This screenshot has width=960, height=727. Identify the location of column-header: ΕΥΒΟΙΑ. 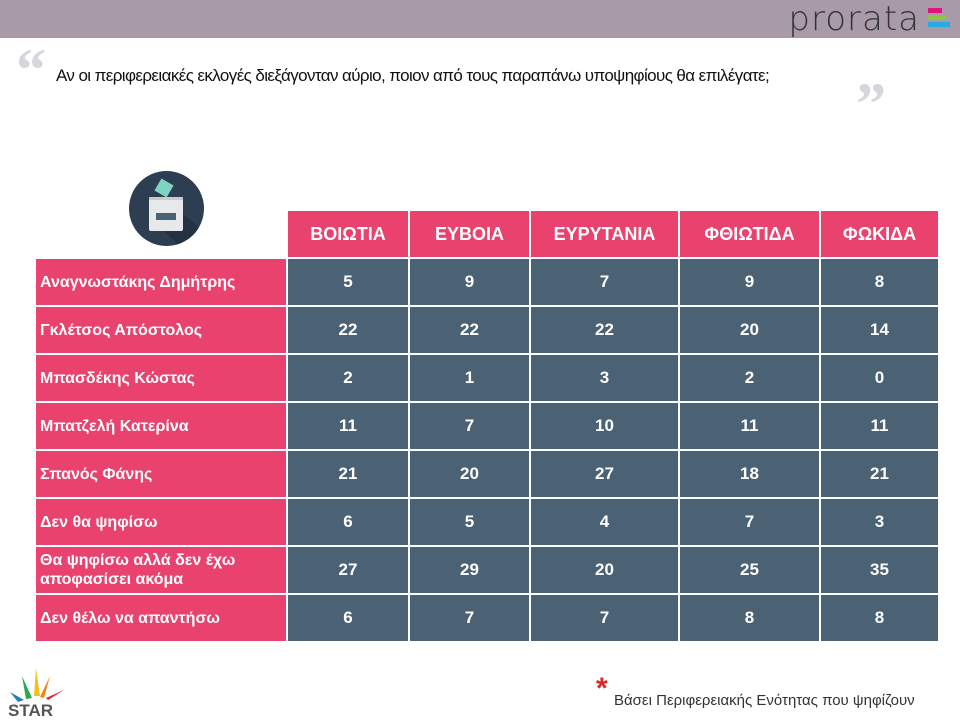
(469, 234).